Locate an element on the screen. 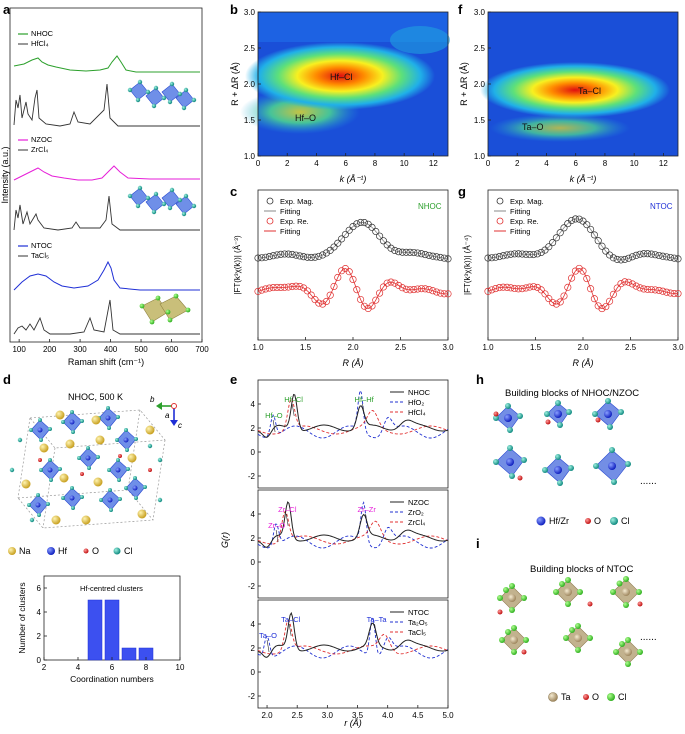 This screenshot has width=685, height=734. panel-f-xtick-6: 12 is located at coordinates (663, 163).